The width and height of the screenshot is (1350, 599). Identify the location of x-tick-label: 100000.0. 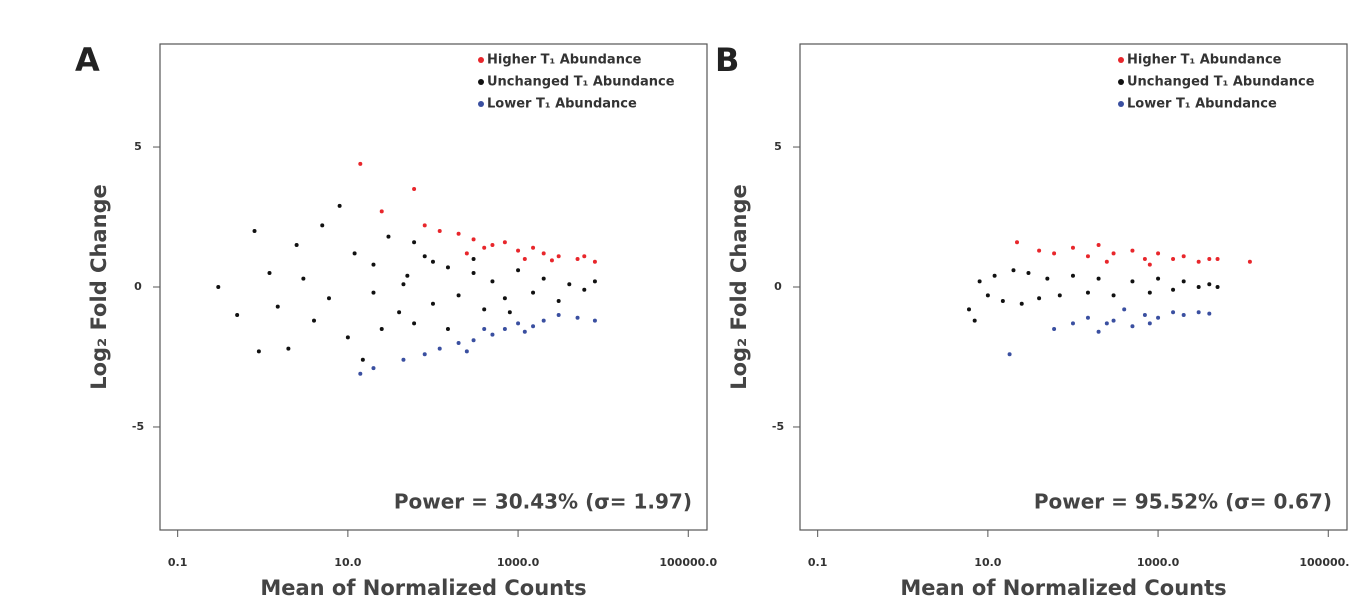
(688, 562).